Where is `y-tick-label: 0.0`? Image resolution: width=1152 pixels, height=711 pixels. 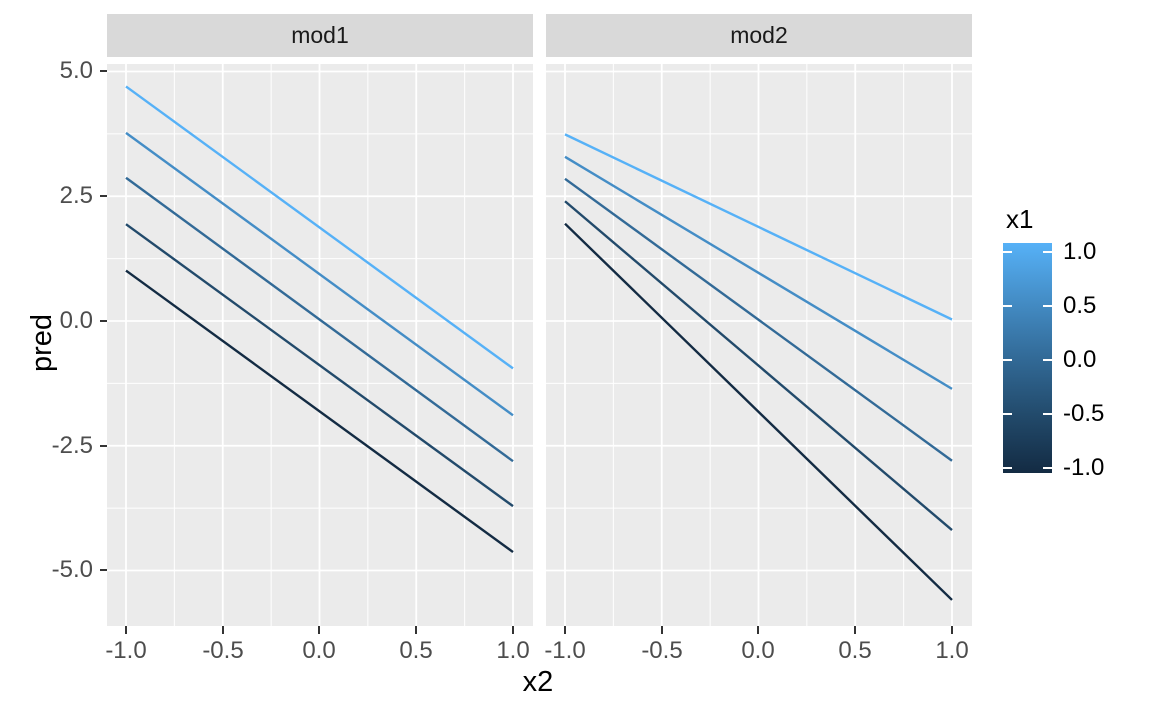 y-tick-label: 0.0 is located at coordinates (76, 320).